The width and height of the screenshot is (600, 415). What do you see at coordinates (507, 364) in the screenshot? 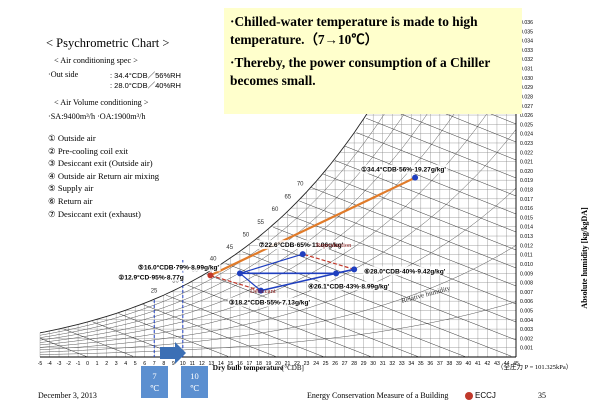
I see `x-tick-label: 44` at bounding box center [507, 364].